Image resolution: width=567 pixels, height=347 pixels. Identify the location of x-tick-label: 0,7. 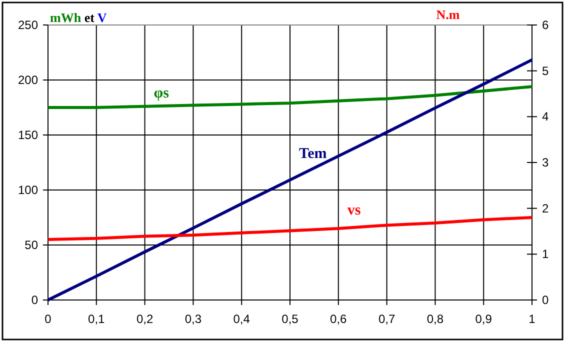
(387, 319).